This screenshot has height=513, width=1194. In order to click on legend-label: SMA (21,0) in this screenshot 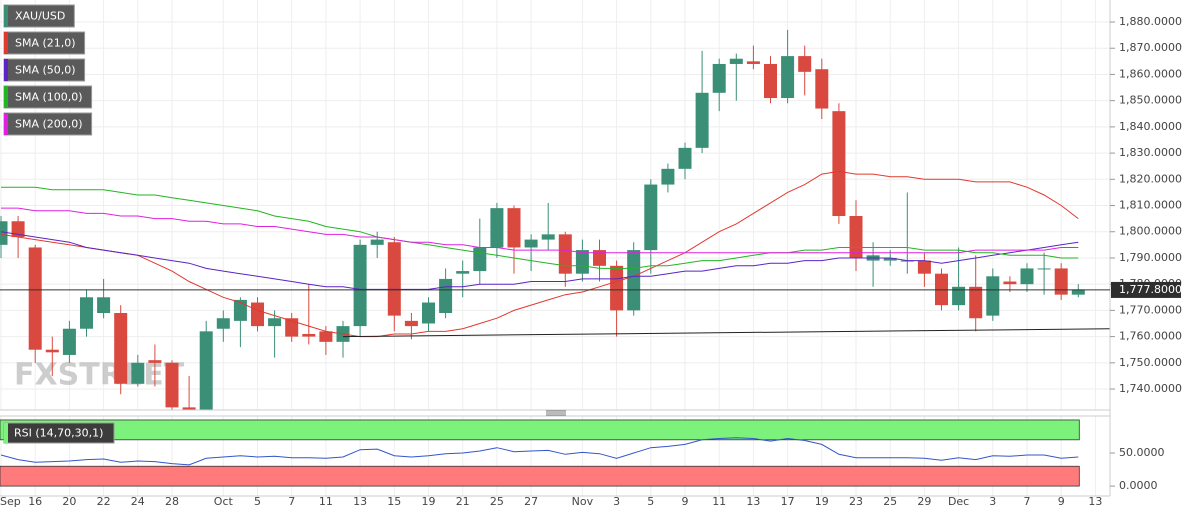, I will do `click(45, 43)`.